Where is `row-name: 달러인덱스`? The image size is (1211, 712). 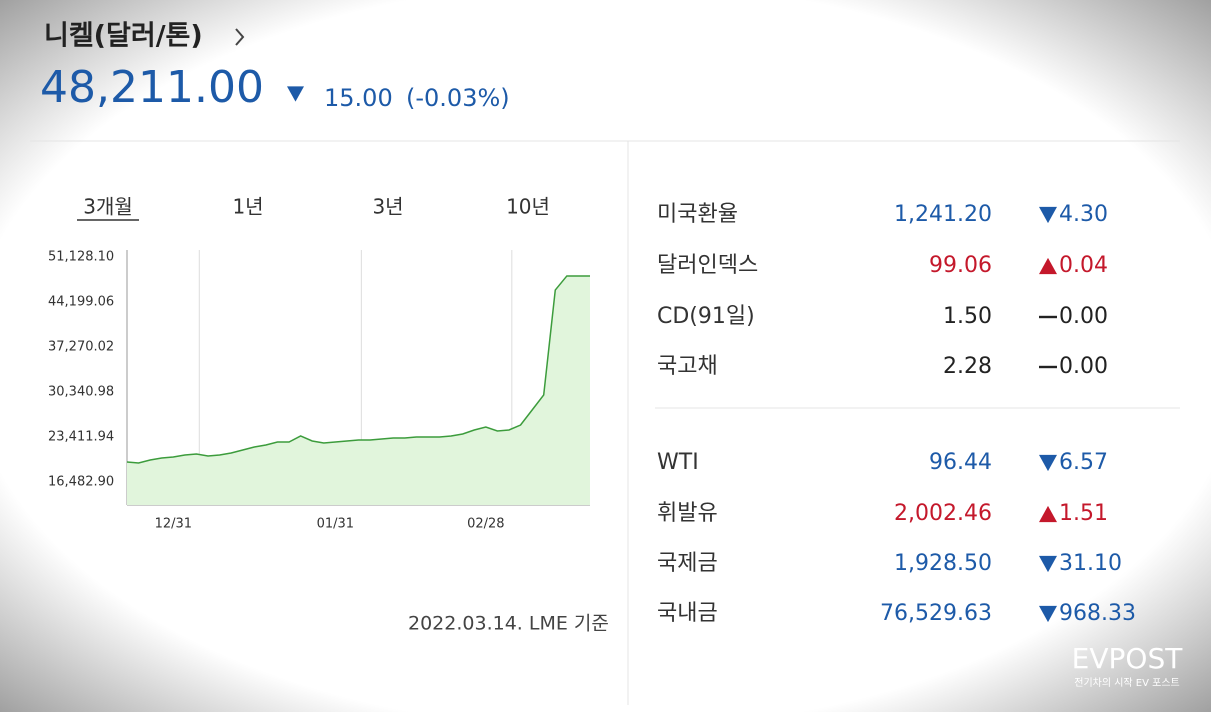 row-name: 달러인덱스 is located at coordinates (707, 265).